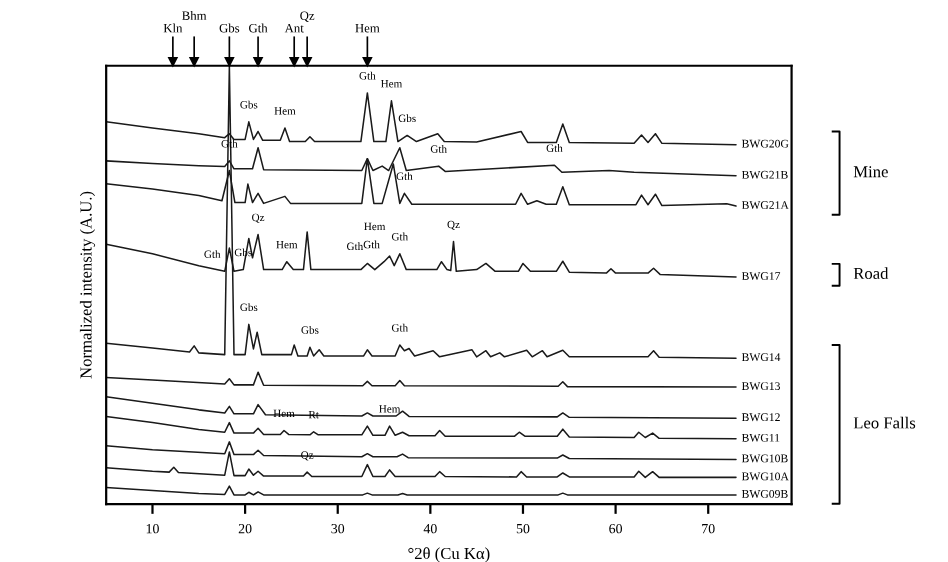  What do you see at coordinates (884, 422) in the screenshot?
I see `text: Leo Falls` at bounding box center [884, 422].